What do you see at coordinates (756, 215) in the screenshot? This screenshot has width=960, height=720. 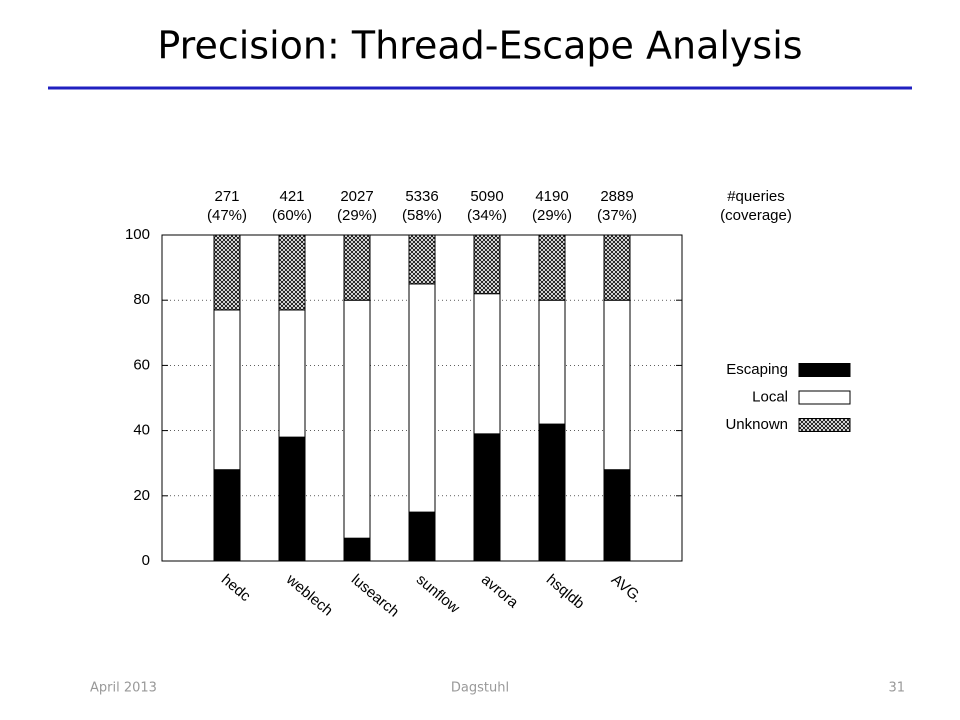 I see `coverage-header: (coverage)` at bounding box center [756, 215].